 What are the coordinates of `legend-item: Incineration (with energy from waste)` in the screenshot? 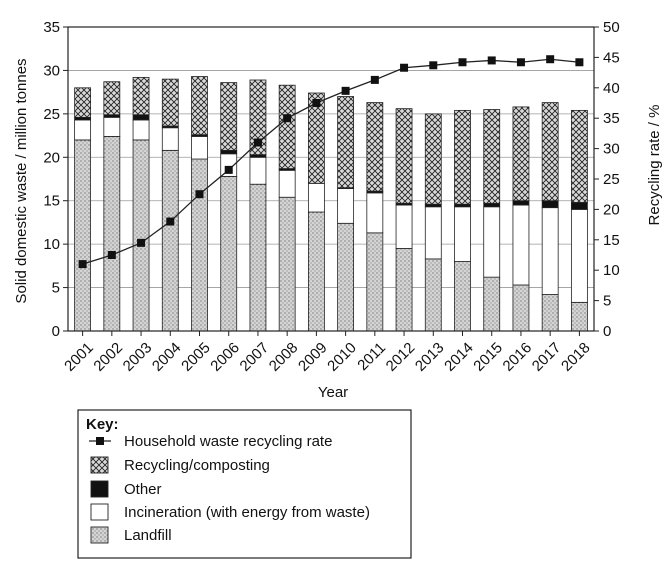 It's located at (230, 512).